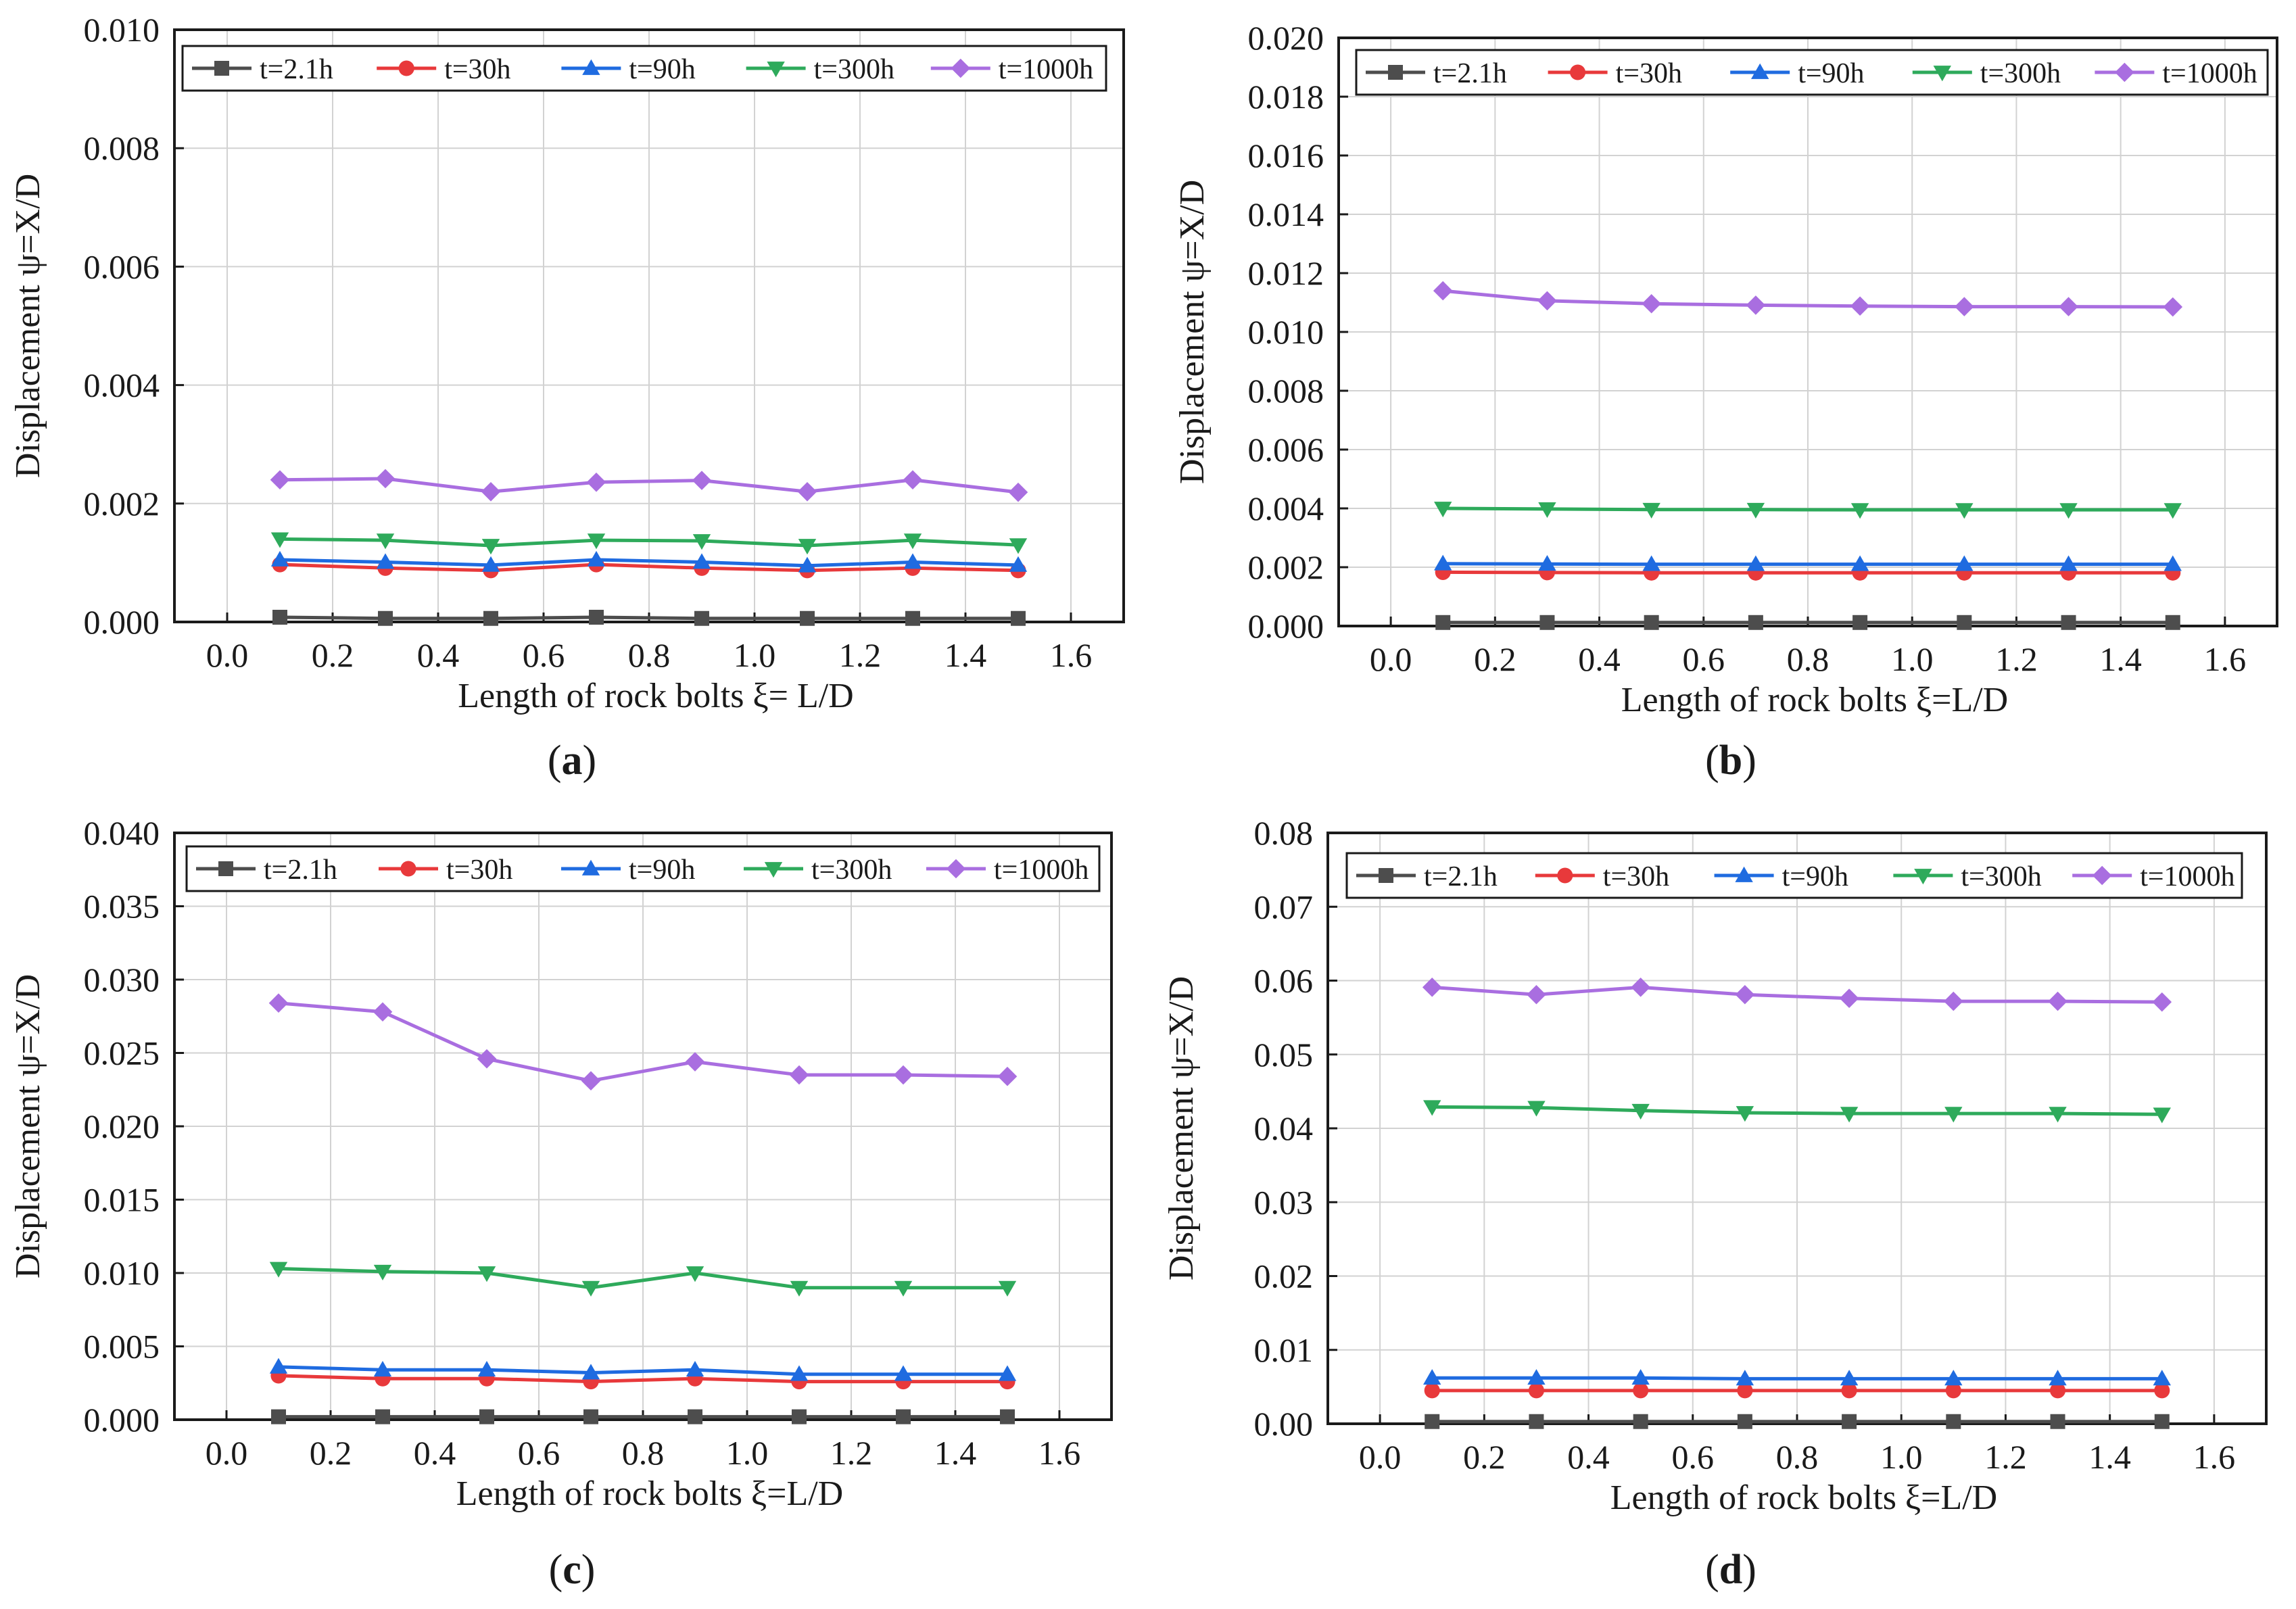  Describe the element at coordinates (642, 1278) in the screenshot. I see `series-line-t=300h` at that location.